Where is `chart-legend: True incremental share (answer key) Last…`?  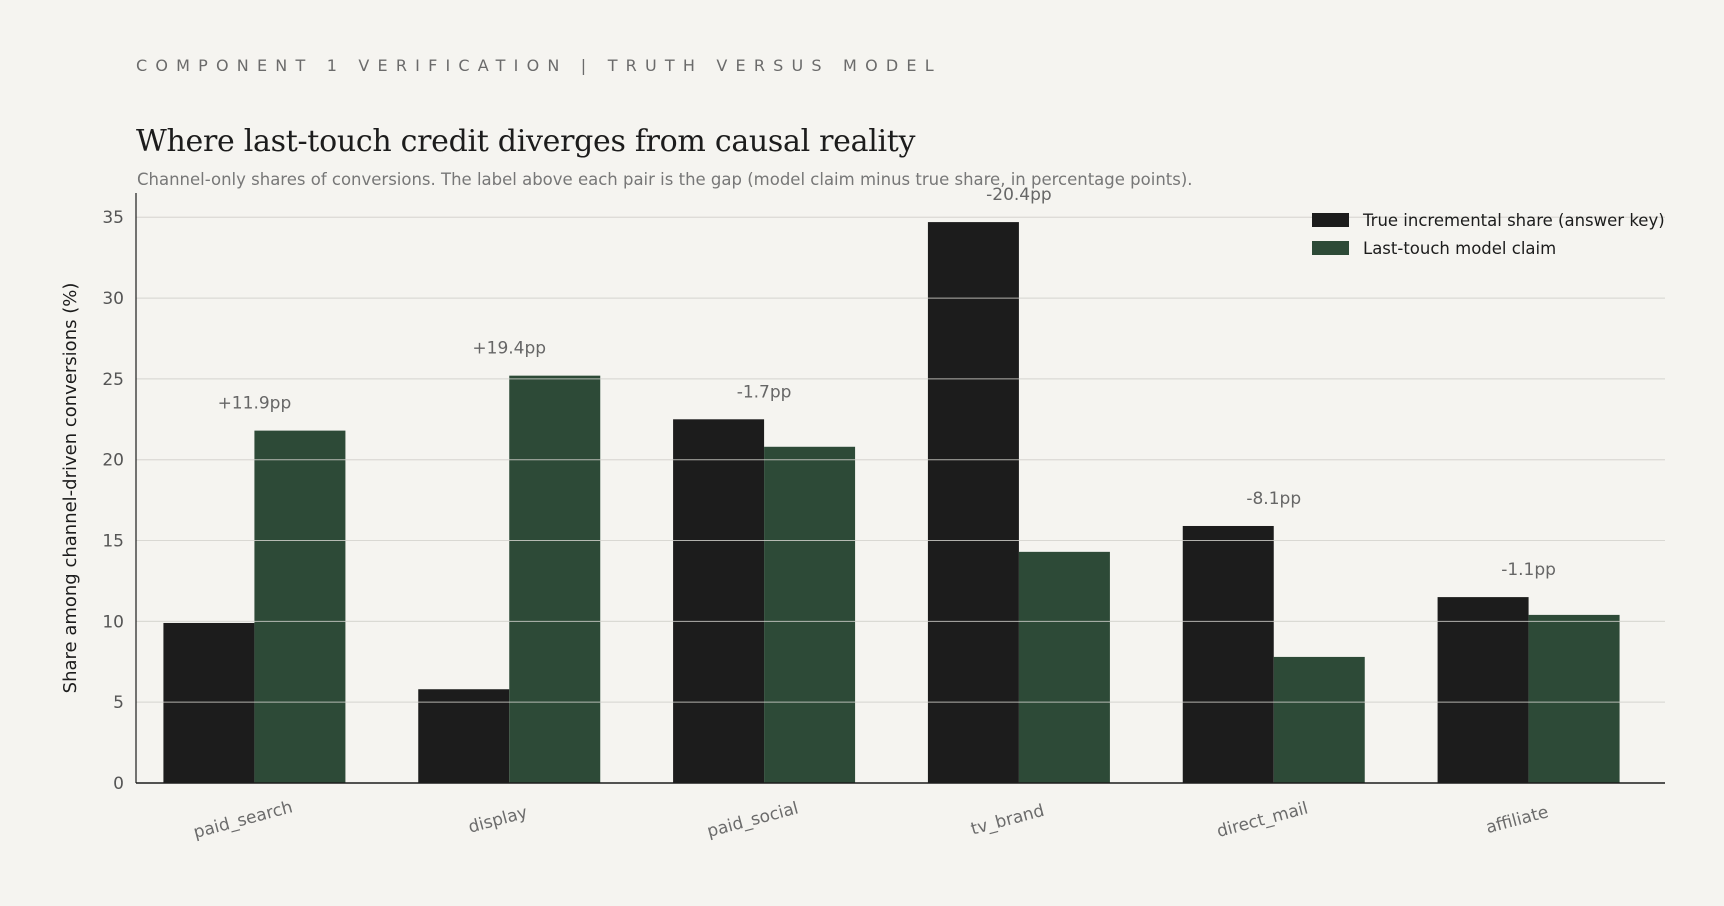
chart-legend: True incremental share (answer key) Last… is located at coordinates (1488, 234).